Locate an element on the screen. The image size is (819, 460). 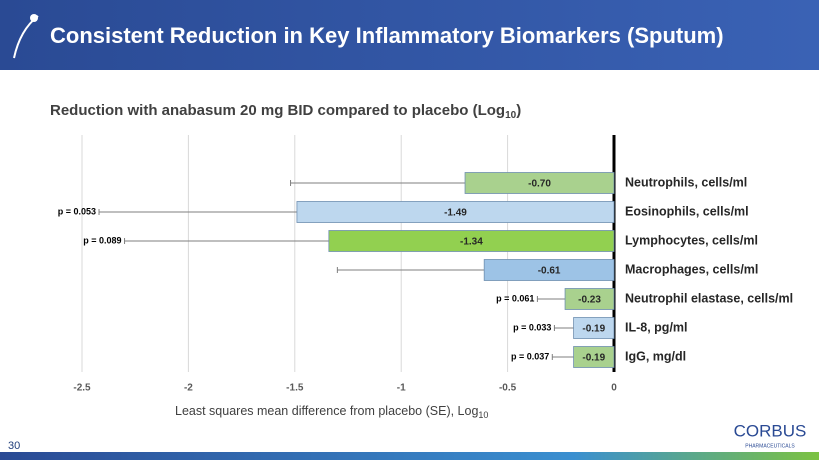
category-label: Eosinophils, cells/ml is located at coordinates (687, 211).